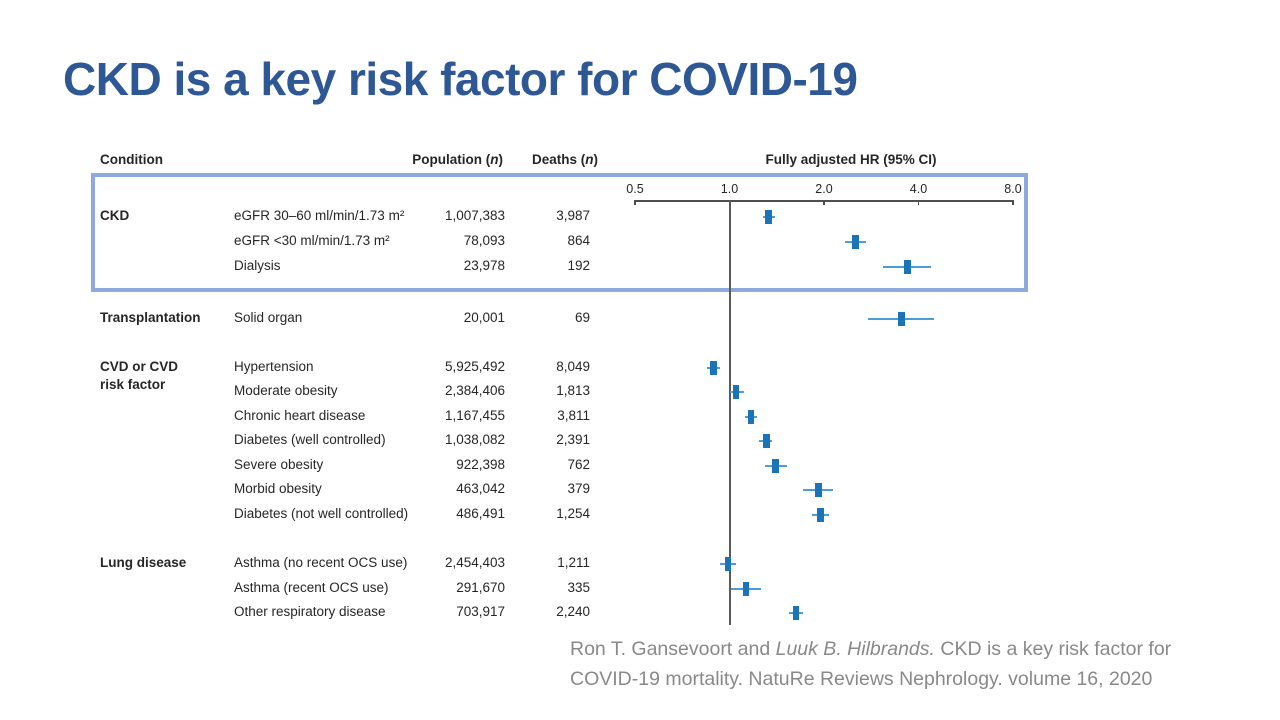 The height and width of the screenshot is (720, 1280). I want to click on axis-tick-label: 4.0, so click(918, 189).